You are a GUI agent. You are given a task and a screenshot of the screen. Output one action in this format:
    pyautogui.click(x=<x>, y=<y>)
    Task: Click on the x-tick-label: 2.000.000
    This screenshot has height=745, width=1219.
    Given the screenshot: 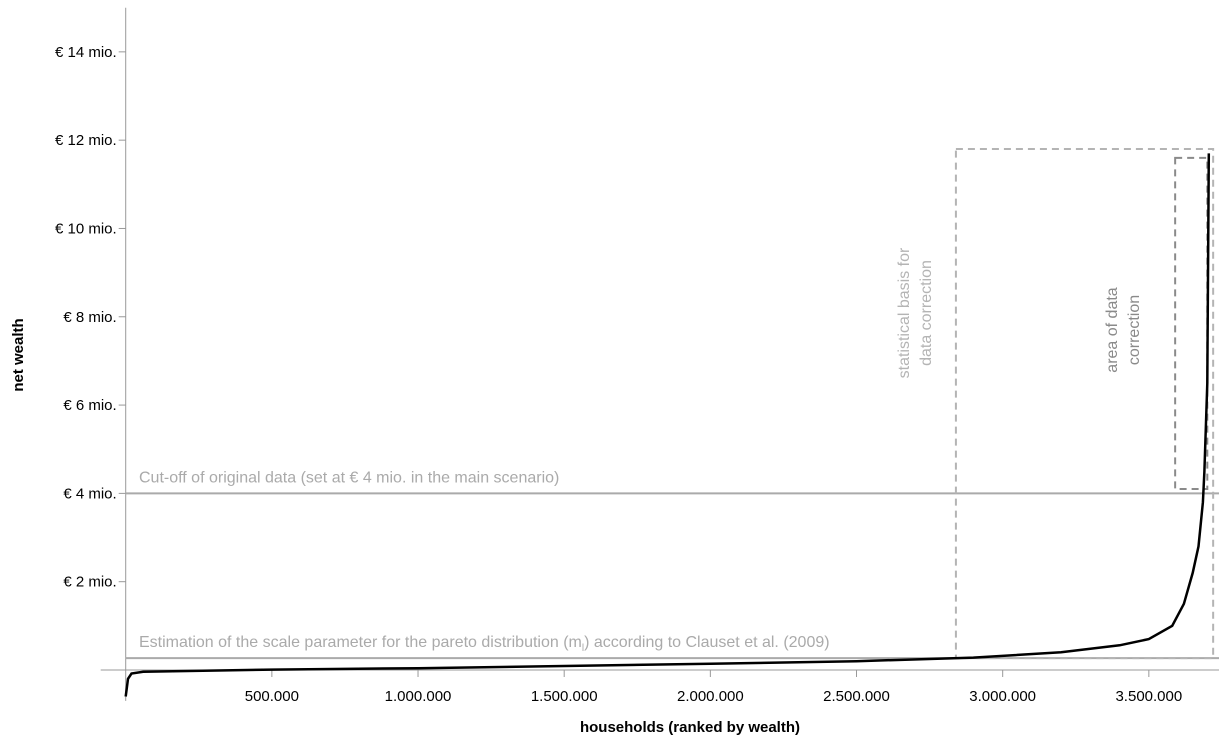 What is the action you would take?
    pyautogui.click(x=710, y=696)
    